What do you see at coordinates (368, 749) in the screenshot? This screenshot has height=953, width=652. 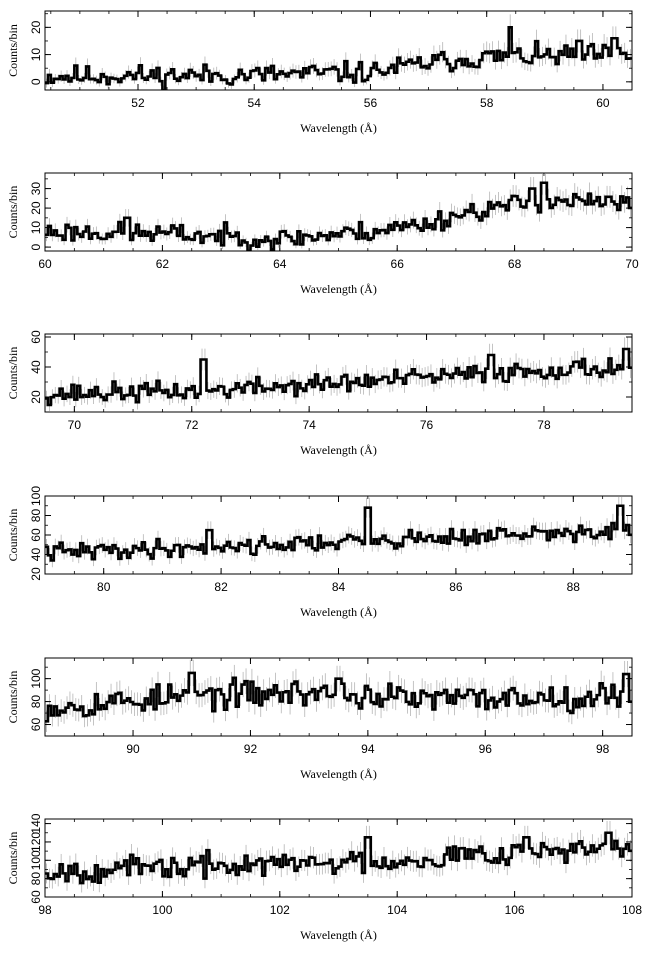 I see `x-tick-label: 94` at bounding box center [368, 749].